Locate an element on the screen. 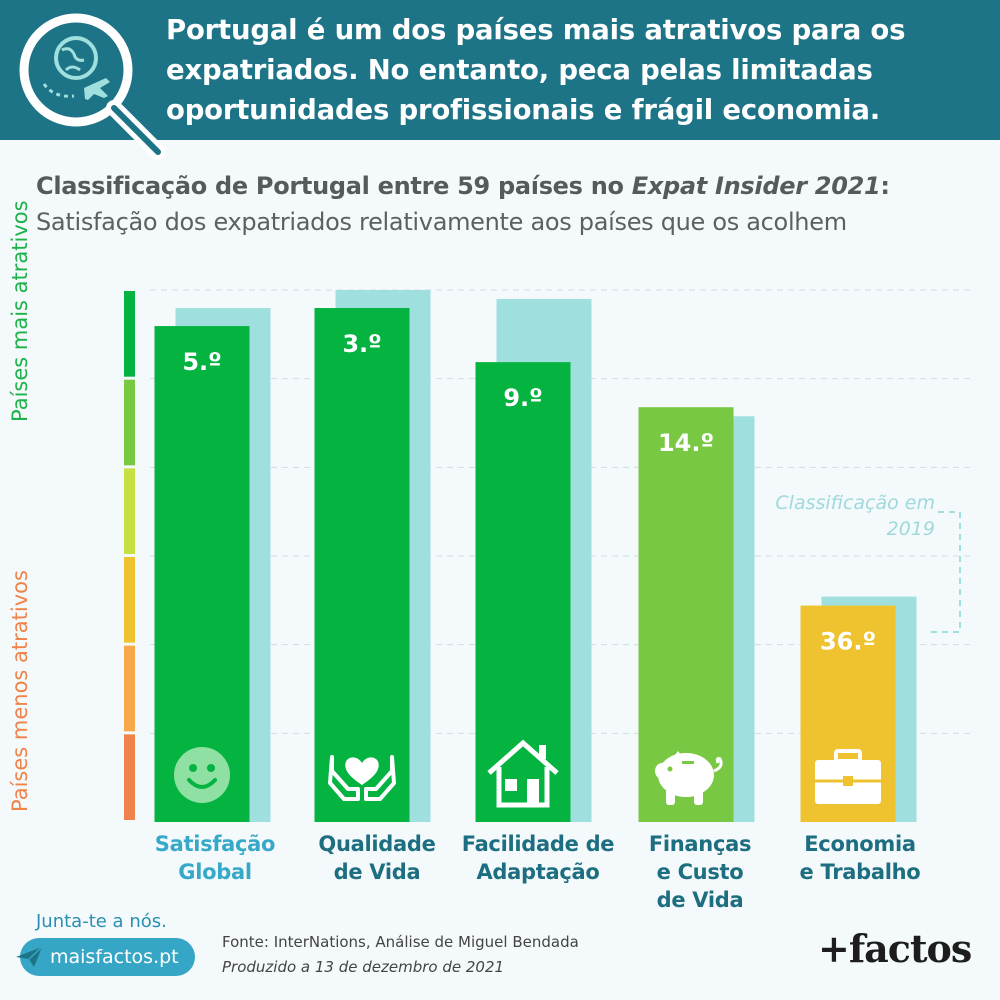 Image resolution: width=1000 pixels, height=1000 pixels. data-label-1: 5.º is located at coordinates (201, 362).